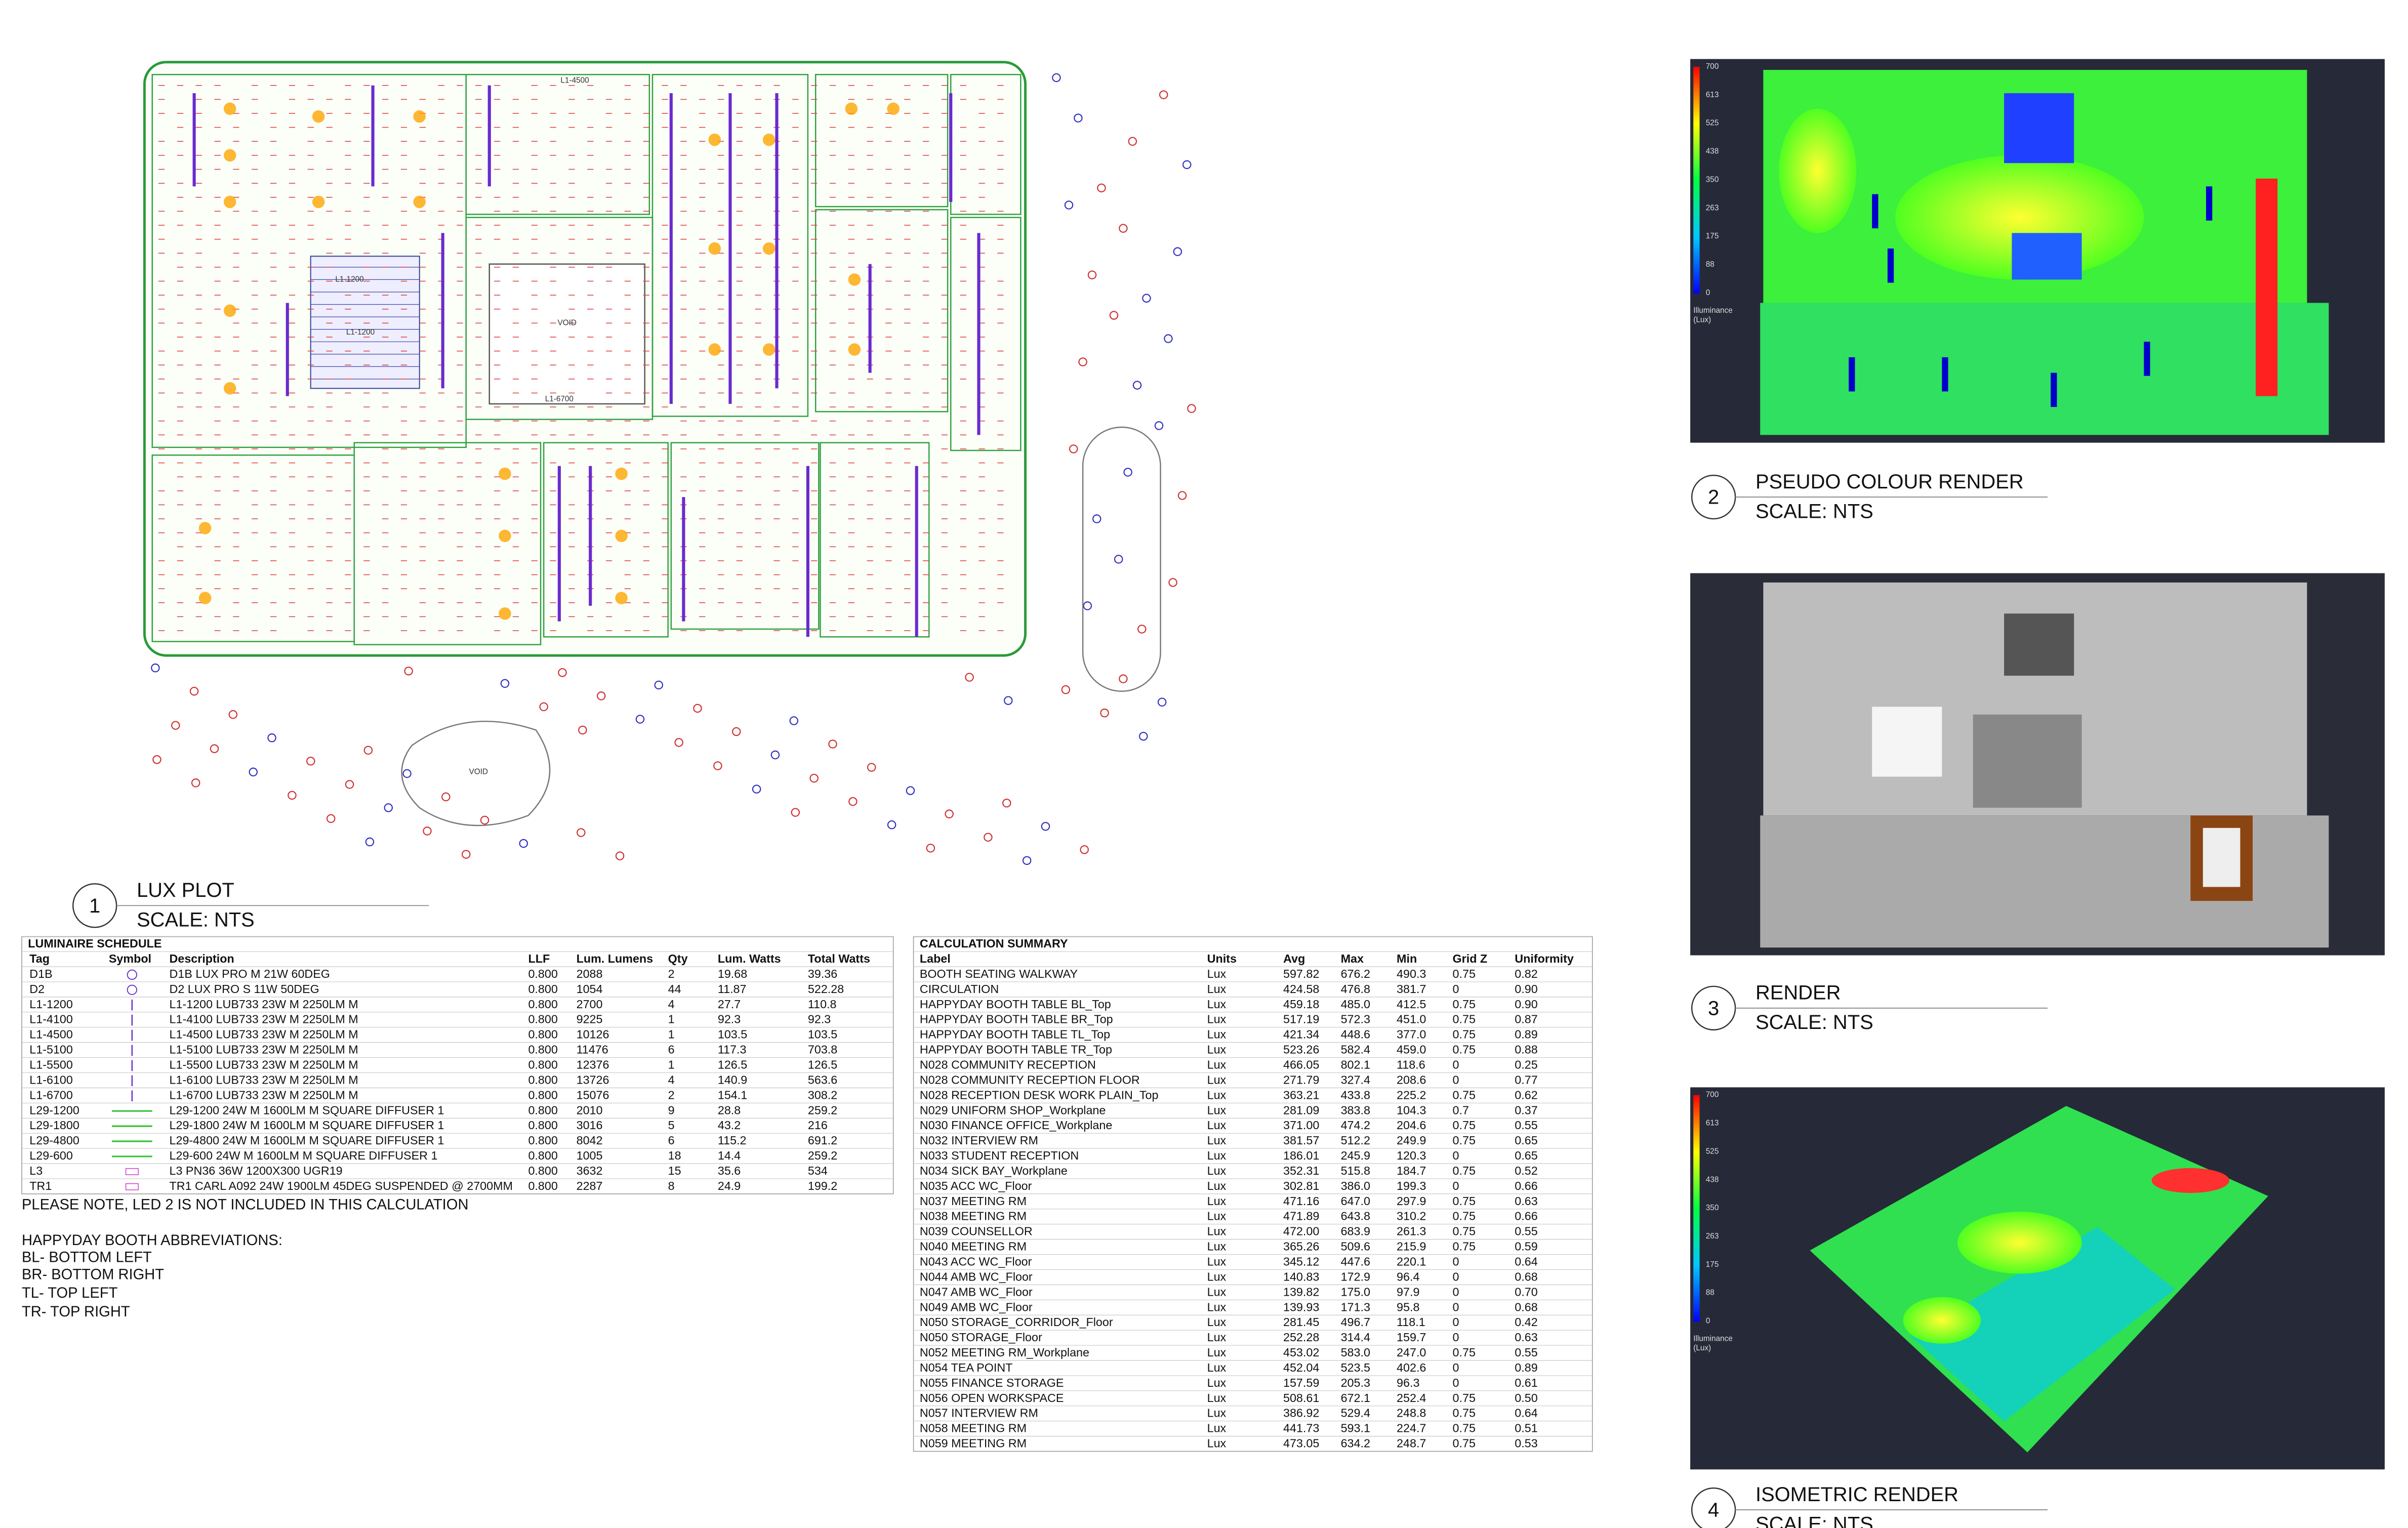 The height and width of the screenshot is (1528, 2408). Describe the element at coordinates (1355, 1261) in the screenshot. I see `table-cell: 447.6` at that location.